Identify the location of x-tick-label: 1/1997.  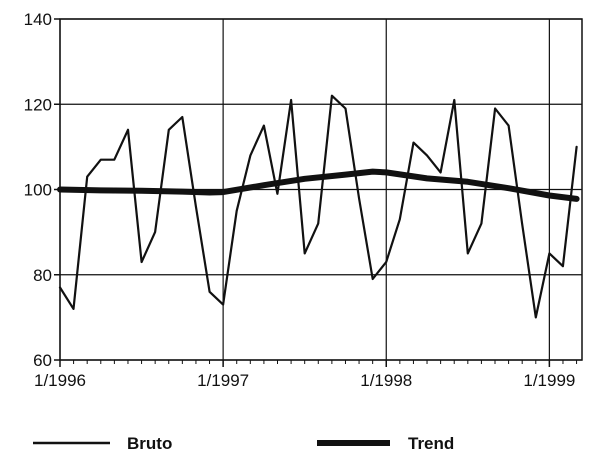
(223, 380).